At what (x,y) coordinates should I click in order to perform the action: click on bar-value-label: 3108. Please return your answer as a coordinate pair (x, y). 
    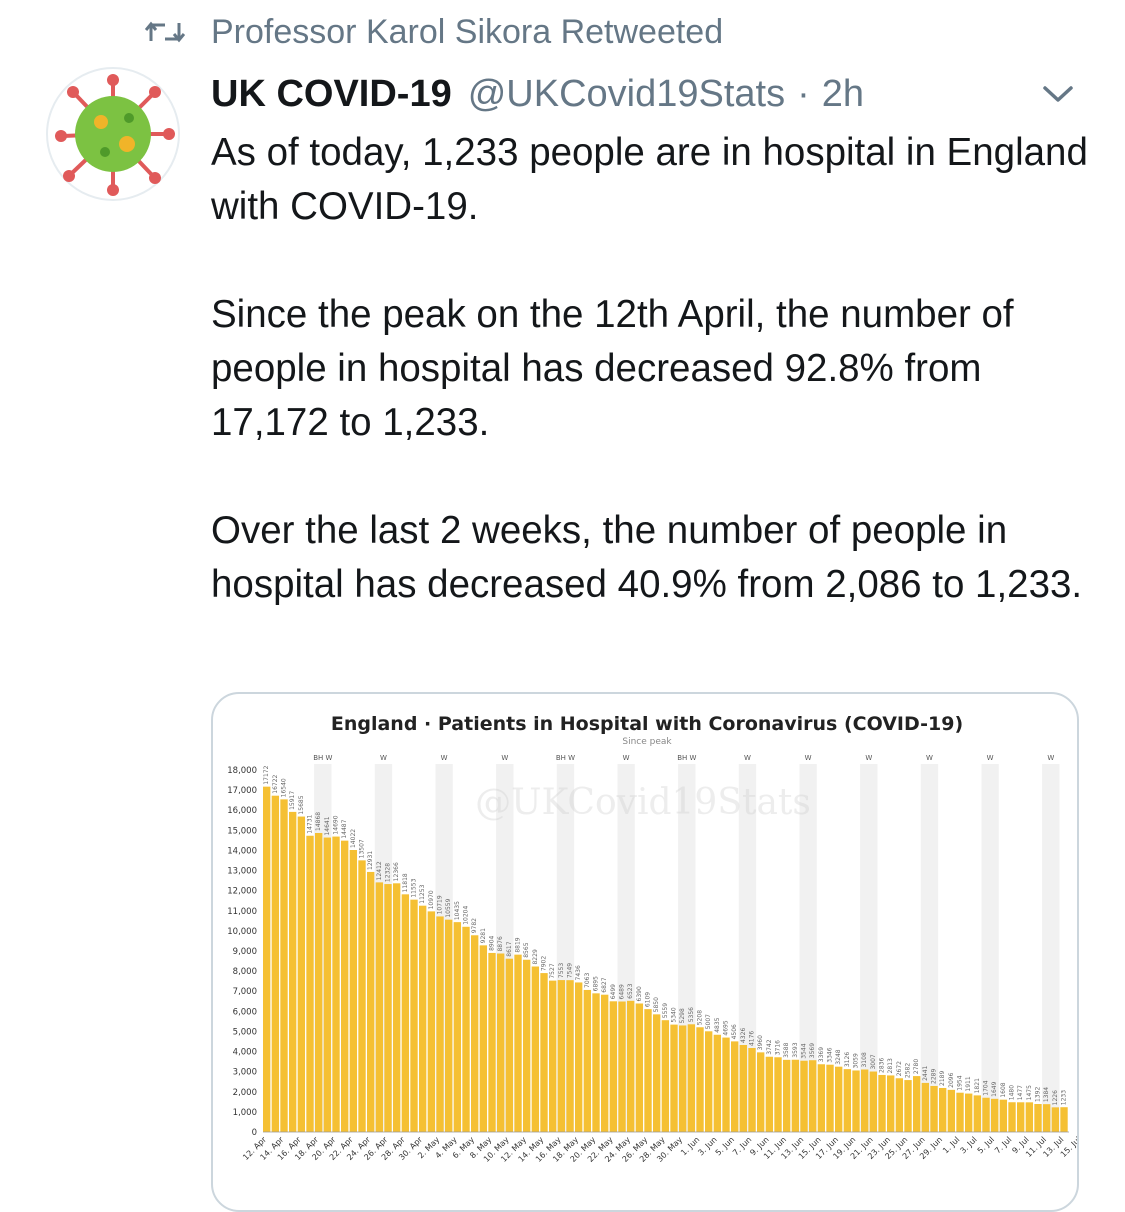
    Looking at the image, I should click on (864, 1059).